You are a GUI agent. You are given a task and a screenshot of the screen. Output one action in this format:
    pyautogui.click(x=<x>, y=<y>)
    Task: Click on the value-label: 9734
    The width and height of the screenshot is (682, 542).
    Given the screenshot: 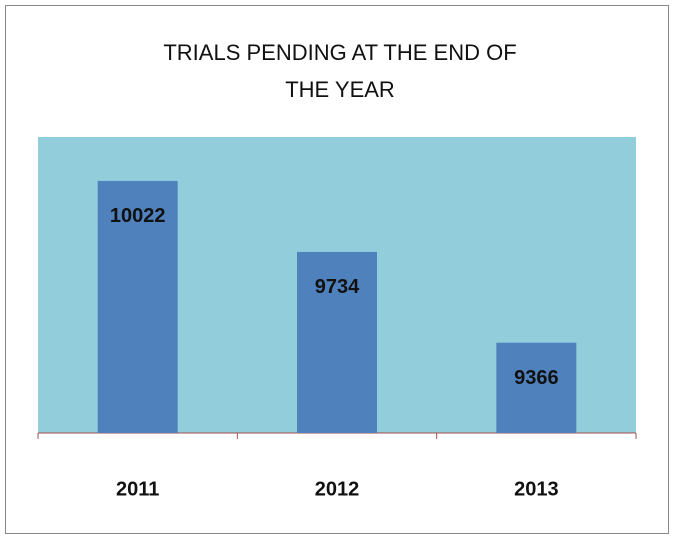 What is the action you would take?
    pyautogui.click(x=337, y=287)
    